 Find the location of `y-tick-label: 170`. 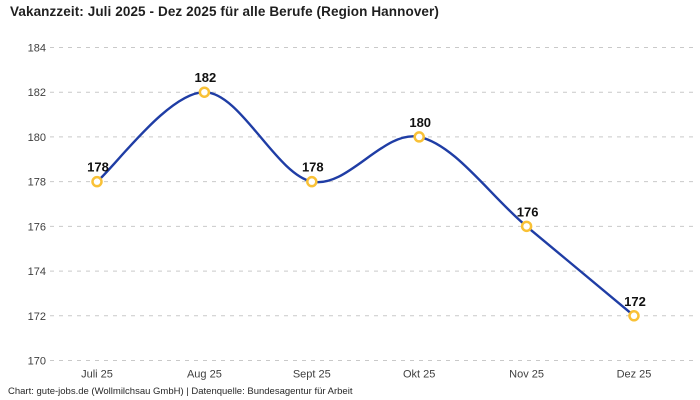

y-tick-label: 170 is located at coordinates (37, 362).